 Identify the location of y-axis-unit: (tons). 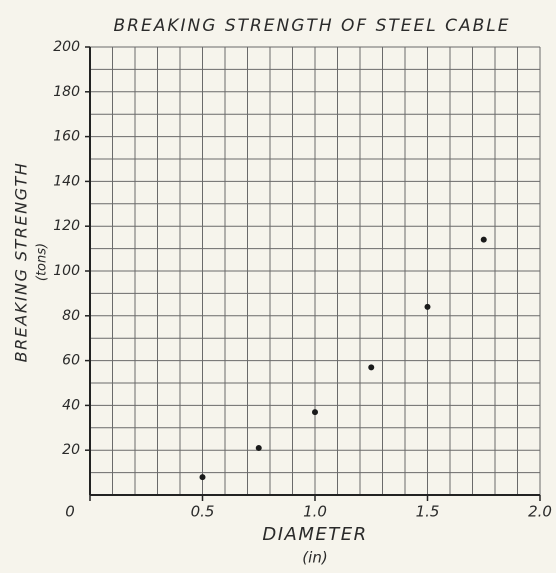
(42, 262).